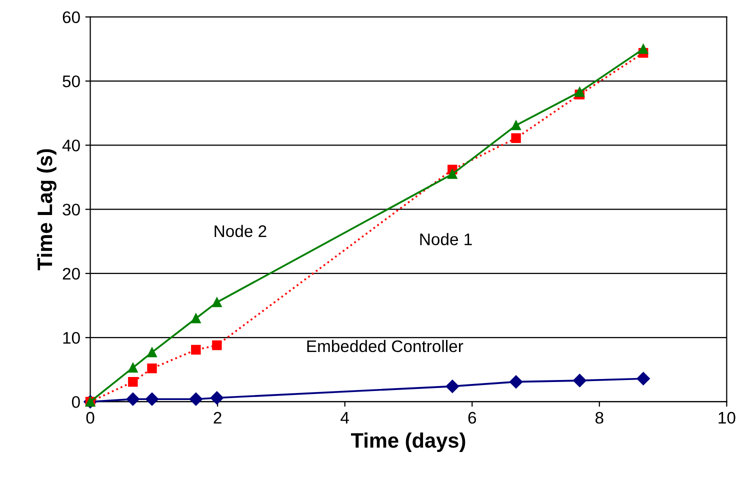 Image resolution: width=740 pixels, height=484 pixels. What do you see at coordinates (71, 338) in the screenshot?
I see `y-tick-label: 10` at bounding box center [71, 338].